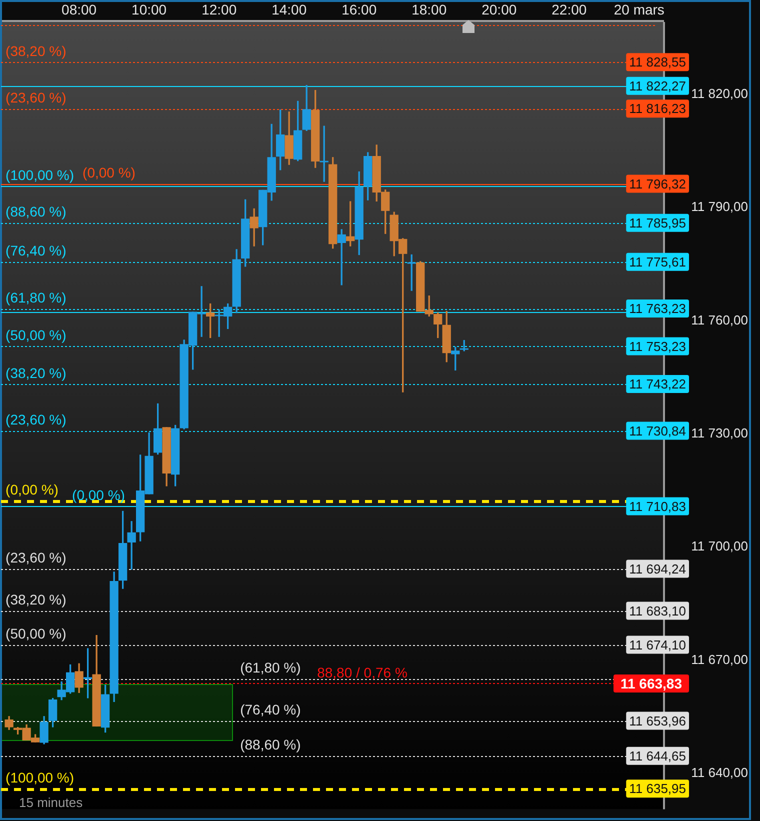 This screenshot has height=821, width=760. Describe the element at coordinates (569, 9) in the screenshot. I see `x-tick-label: 22:00` at that location.